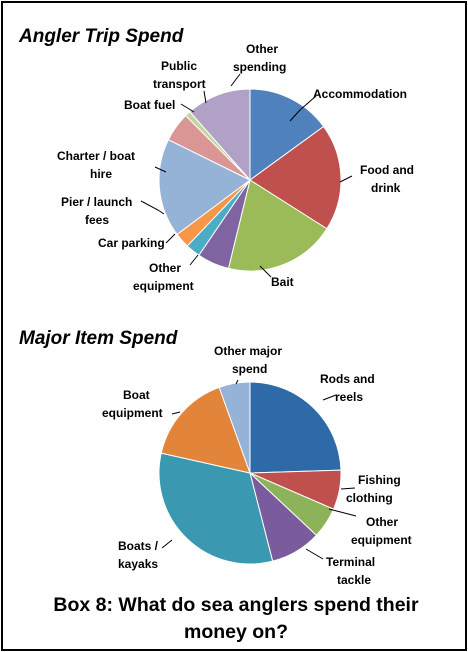 The image size is (468, 652). Describe the element at coordinates (379, 480) in the screenshot. I see `label-fishing-clothing-line1: Fishing` at that location.